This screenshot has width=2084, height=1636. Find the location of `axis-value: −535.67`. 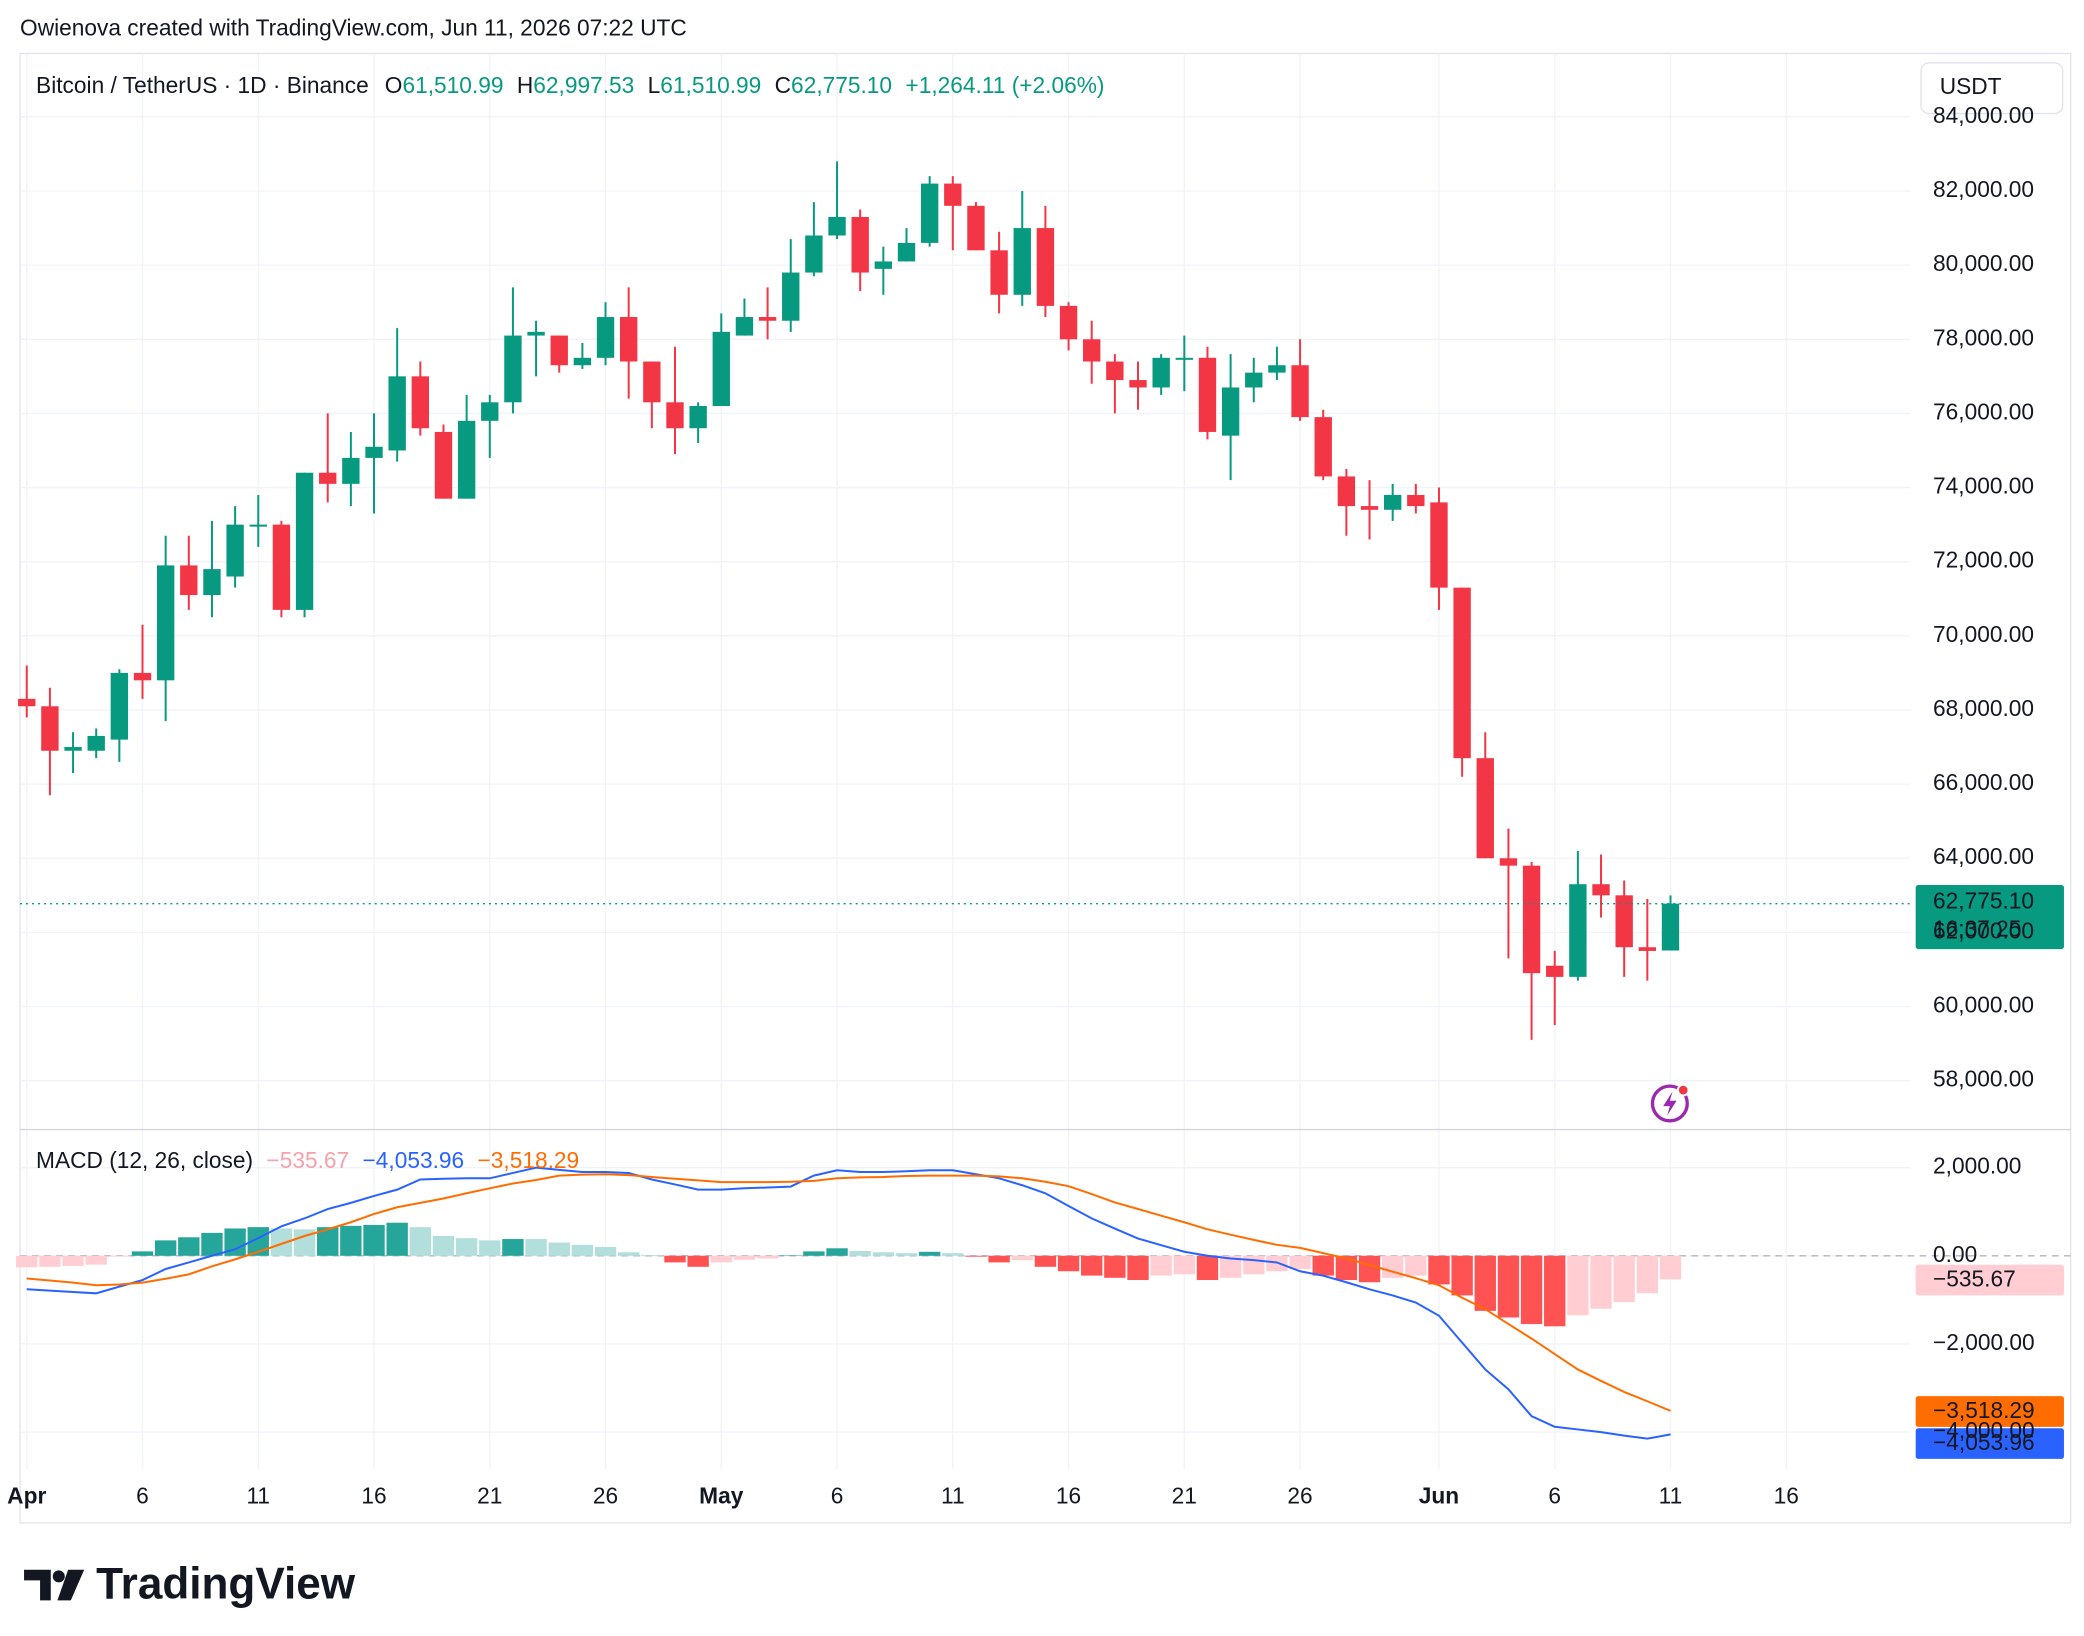

axis-value: −535.67 is located at coordinates (1974, 1279).